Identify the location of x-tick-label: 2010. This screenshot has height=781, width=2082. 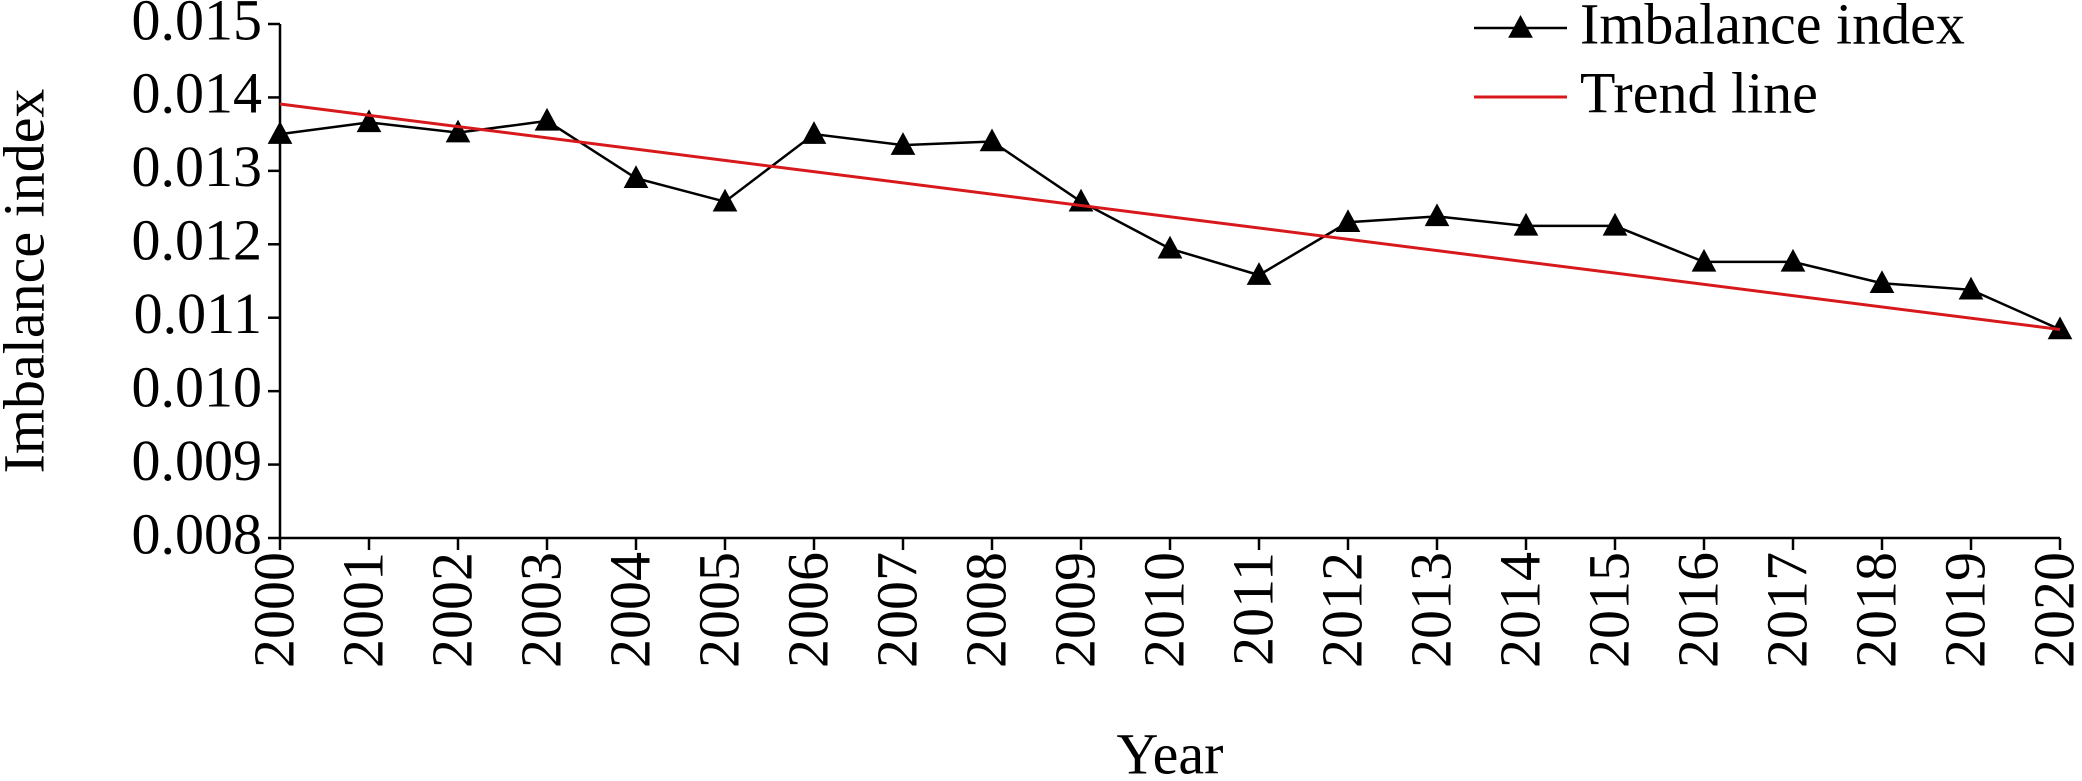
(1163, 610).